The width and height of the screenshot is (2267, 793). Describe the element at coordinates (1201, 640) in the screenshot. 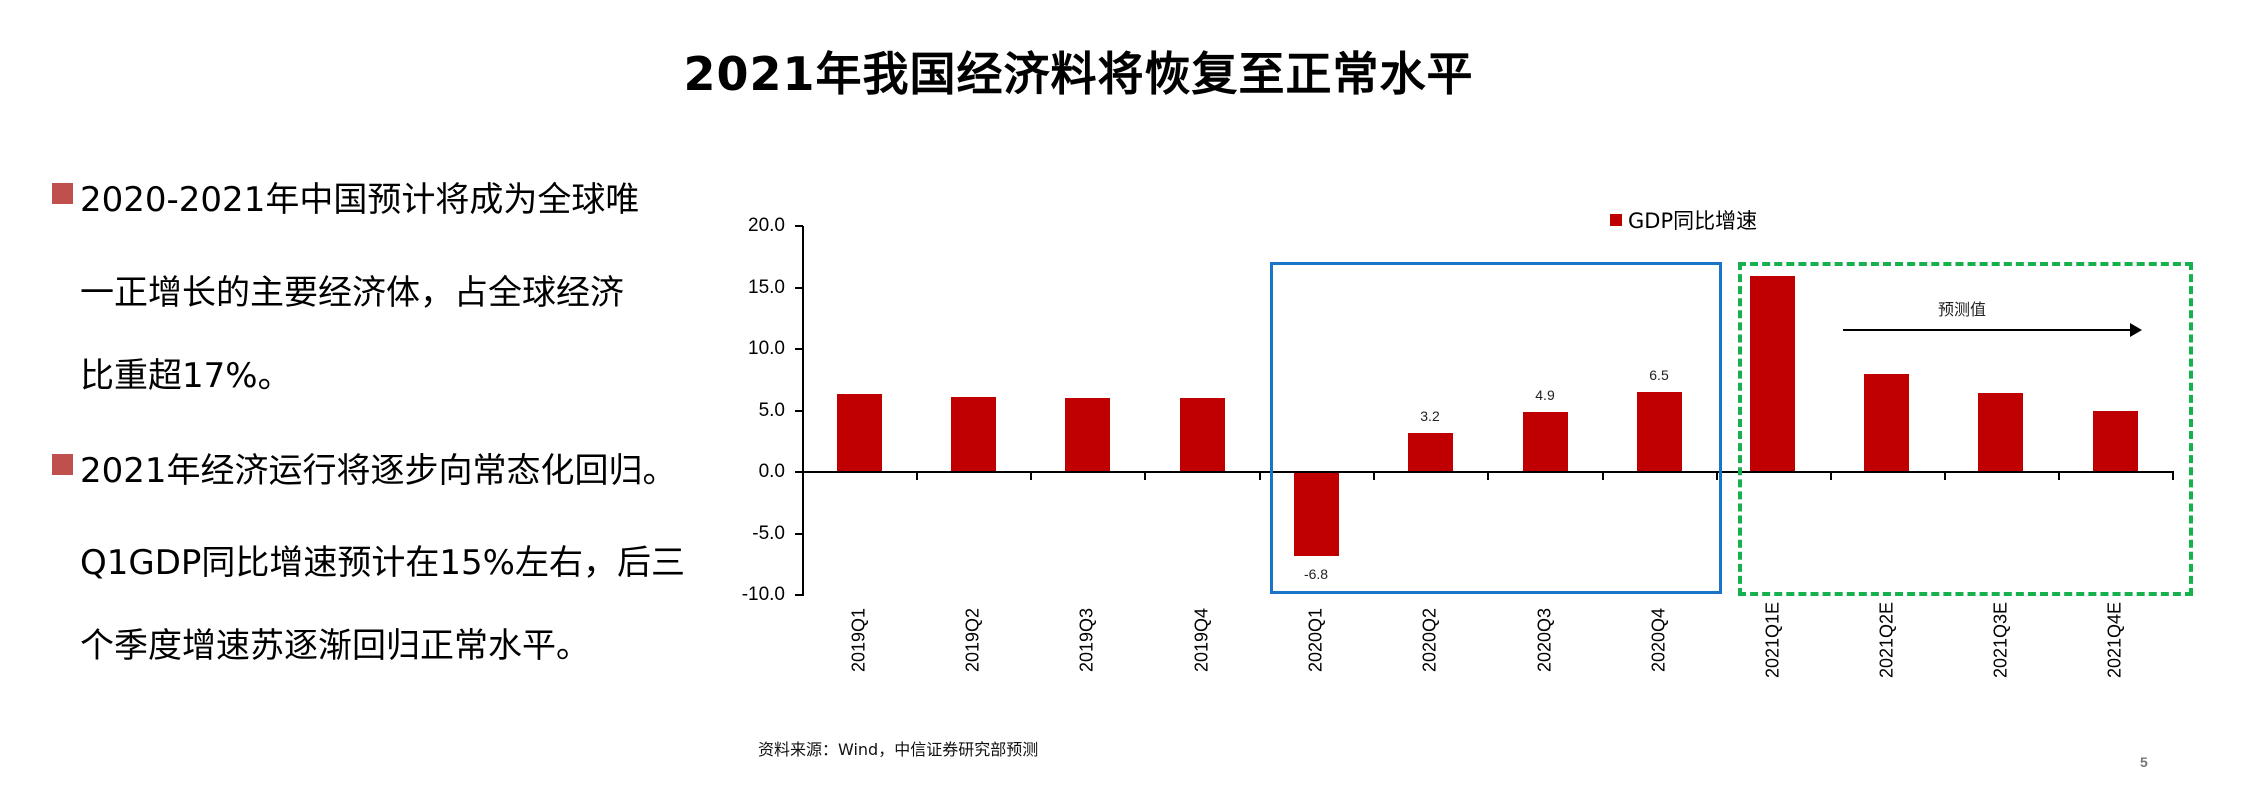

I see `x-tick-label: 2019Q4` at that location.